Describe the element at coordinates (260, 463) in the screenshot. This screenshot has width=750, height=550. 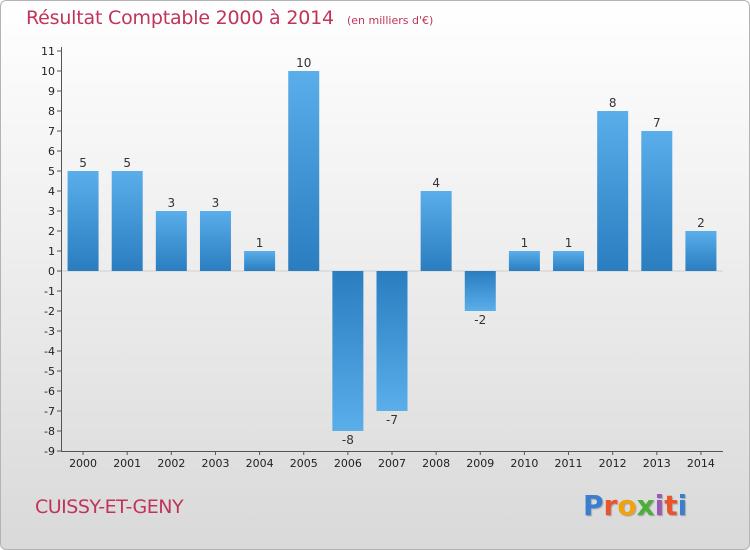
I see `x-tick-label: 2004` at that location.